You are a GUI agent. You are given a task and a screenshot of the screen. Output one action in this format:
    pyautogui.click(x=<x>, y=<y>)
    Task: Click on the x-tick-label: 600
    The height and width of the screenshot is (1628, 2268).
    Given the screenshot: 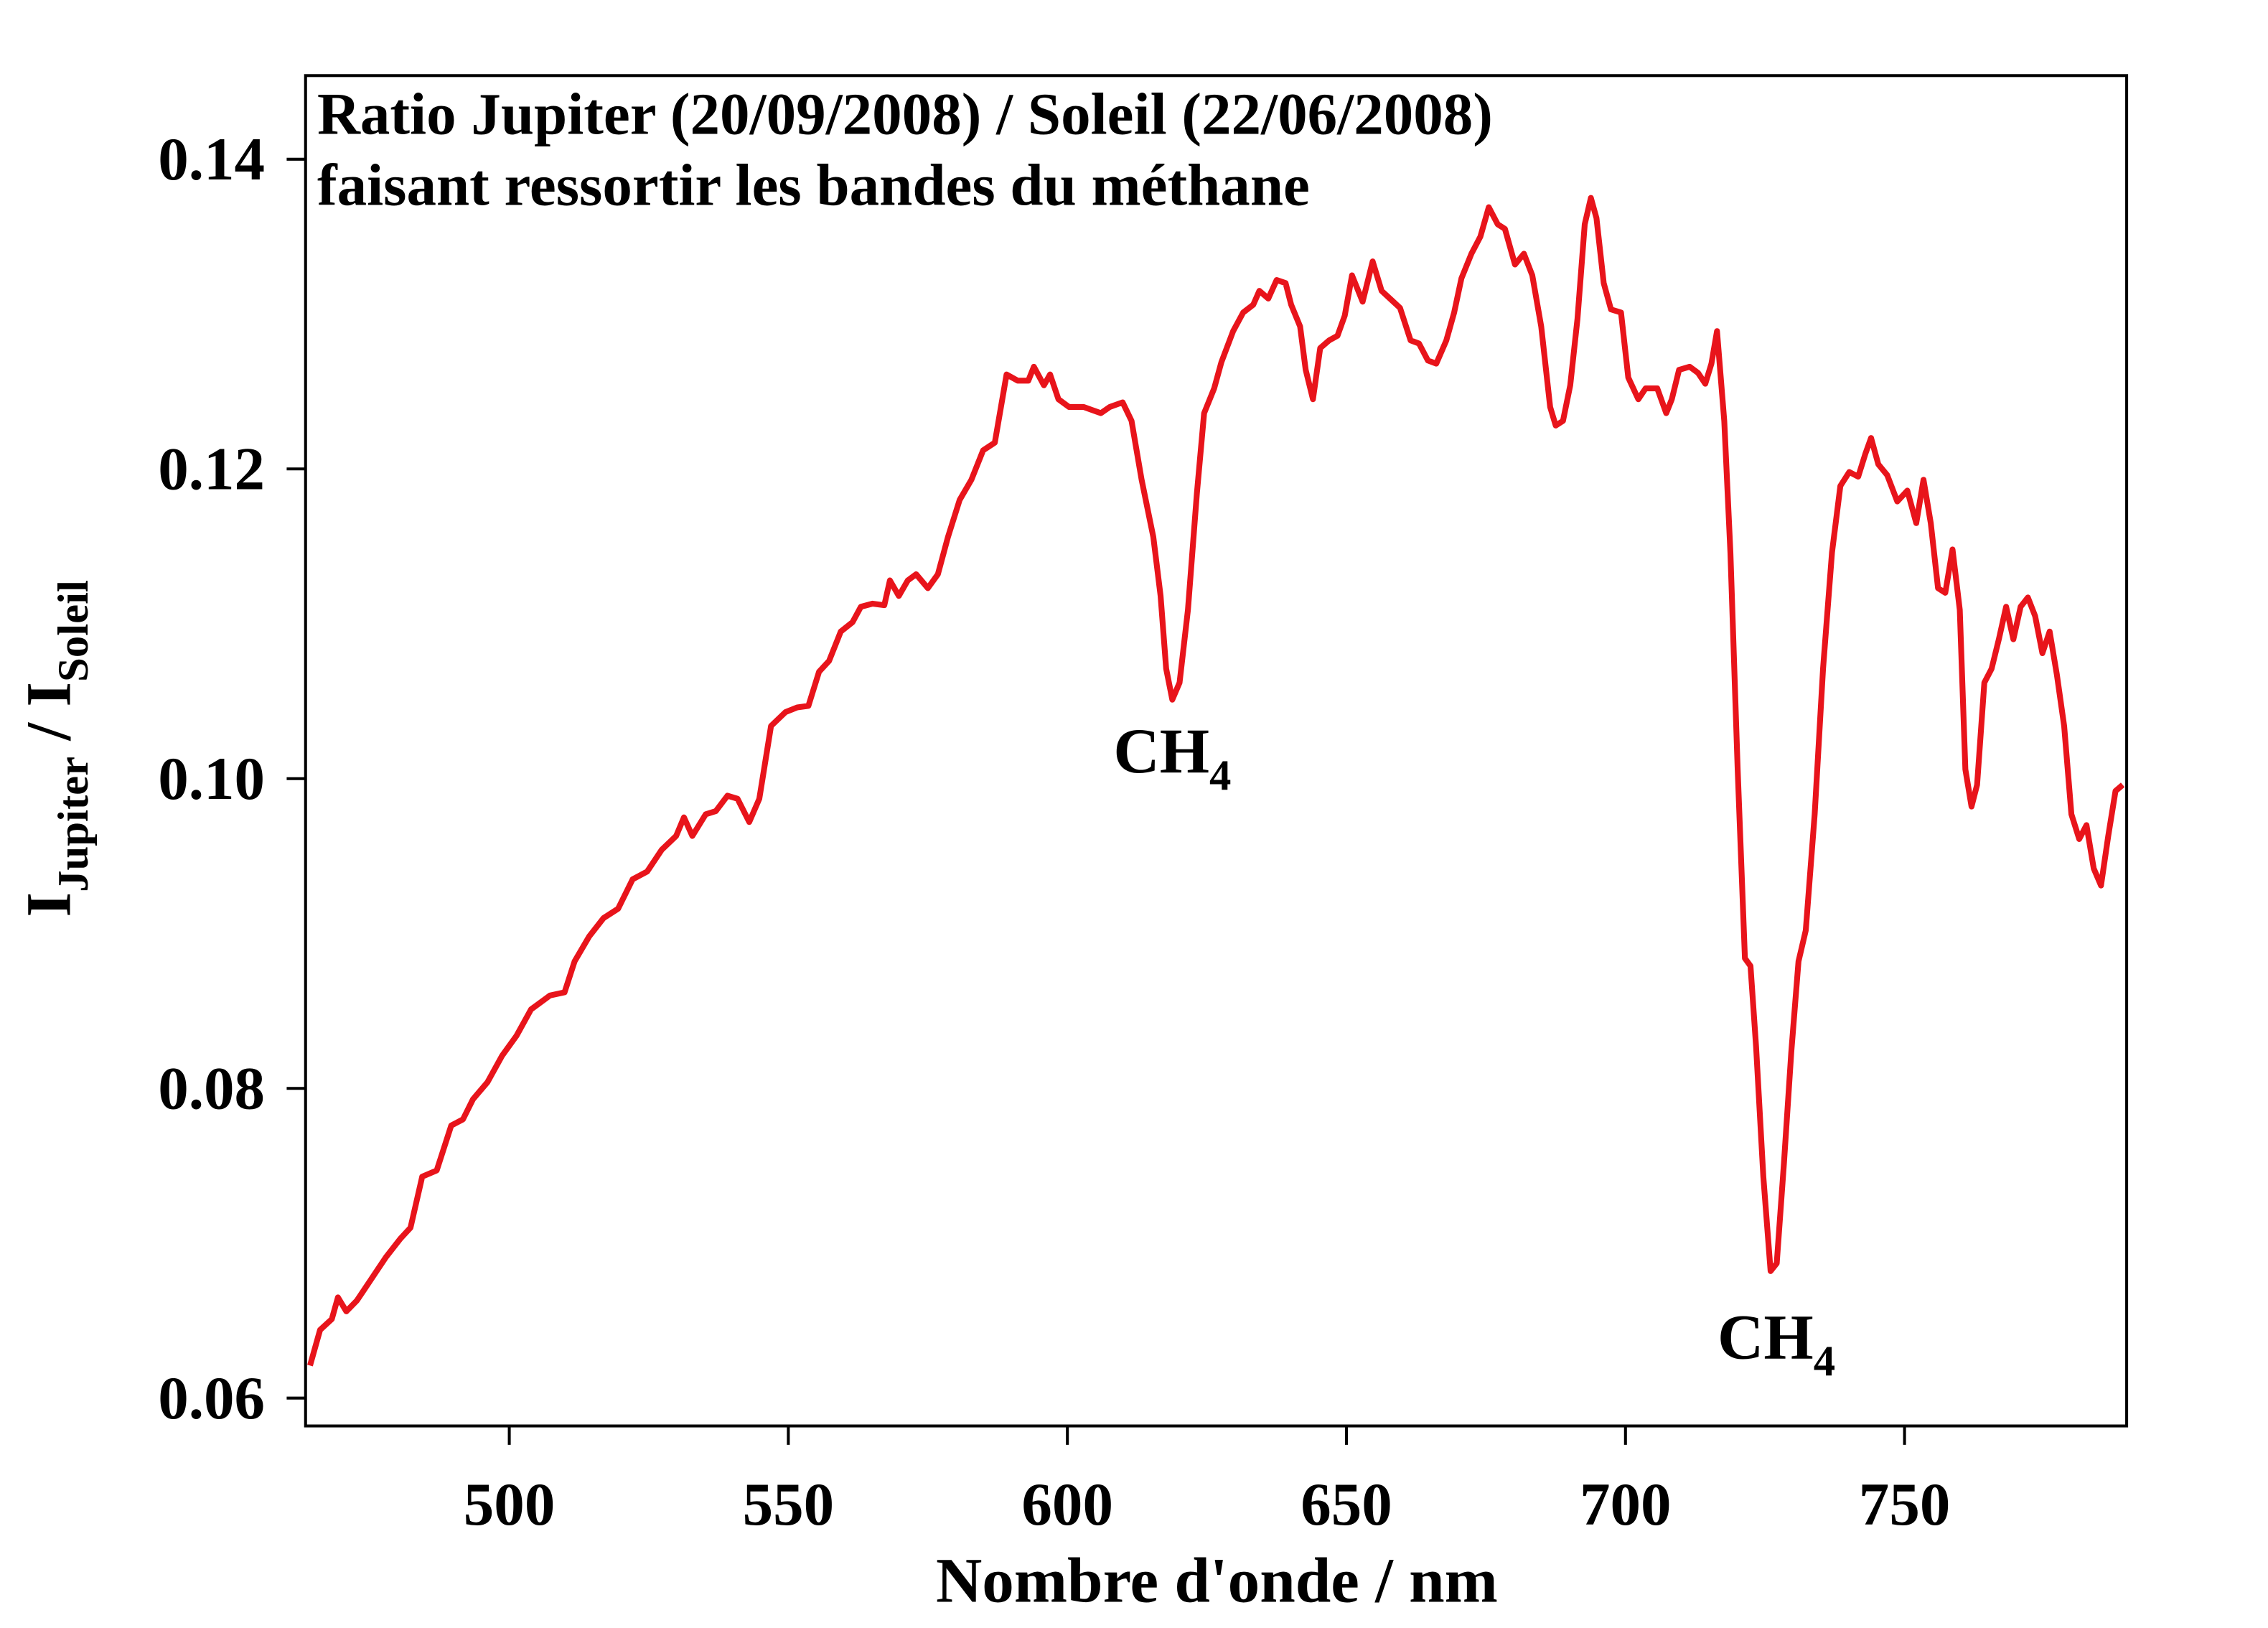 What is the action you would take?
    pyautogui.click(x=1067, y=1504)
    